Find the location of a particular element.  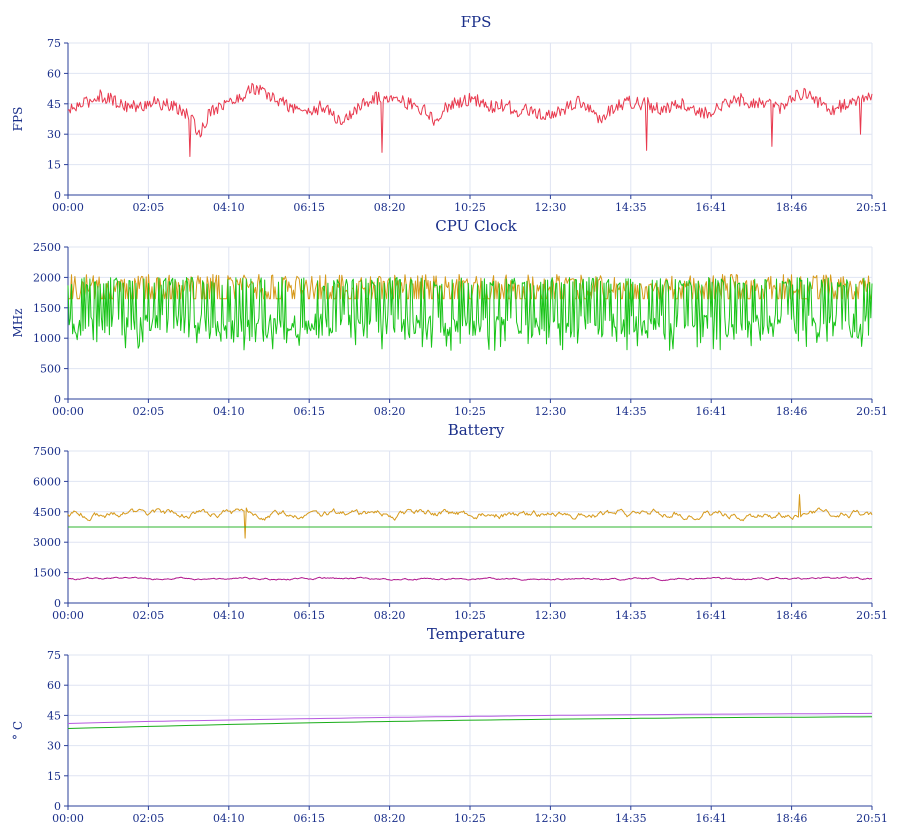

y-tick-label: 6000 is located at coordinates (47, 481).